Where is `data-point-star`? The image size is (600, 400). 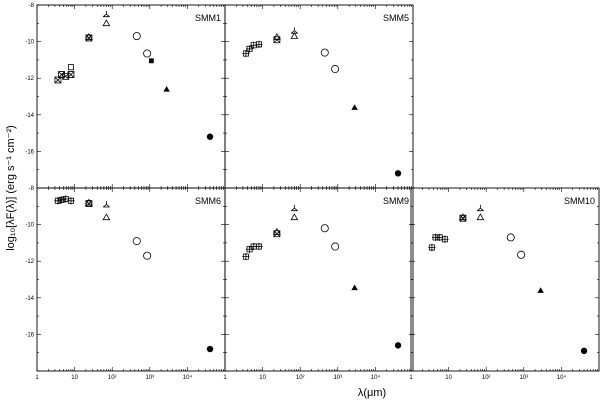 data-point-star is located at coordinates (71, 74).